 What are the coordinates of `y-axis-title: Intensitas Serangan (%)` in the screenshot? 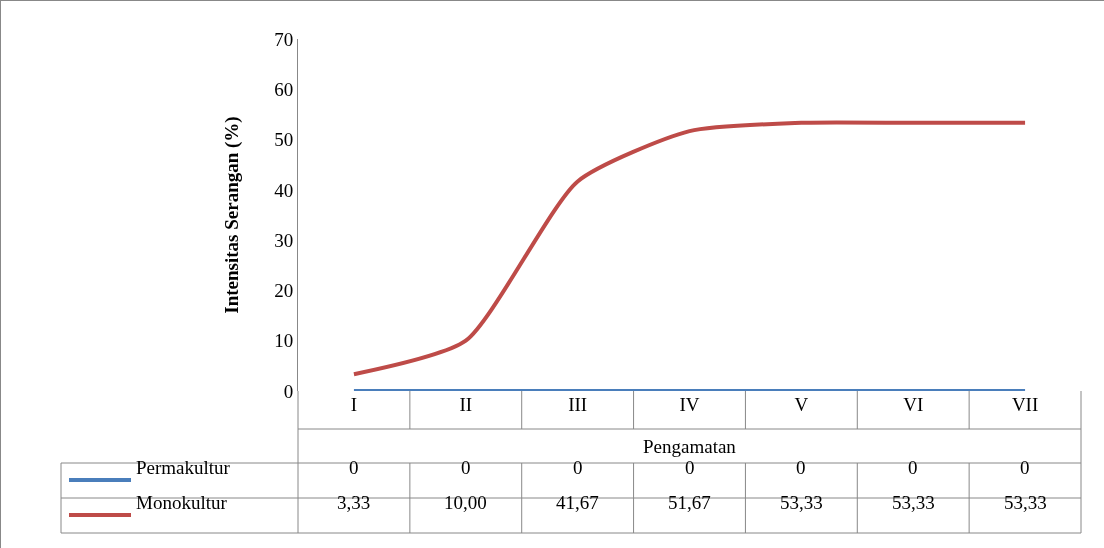 It's located at (232, 215).